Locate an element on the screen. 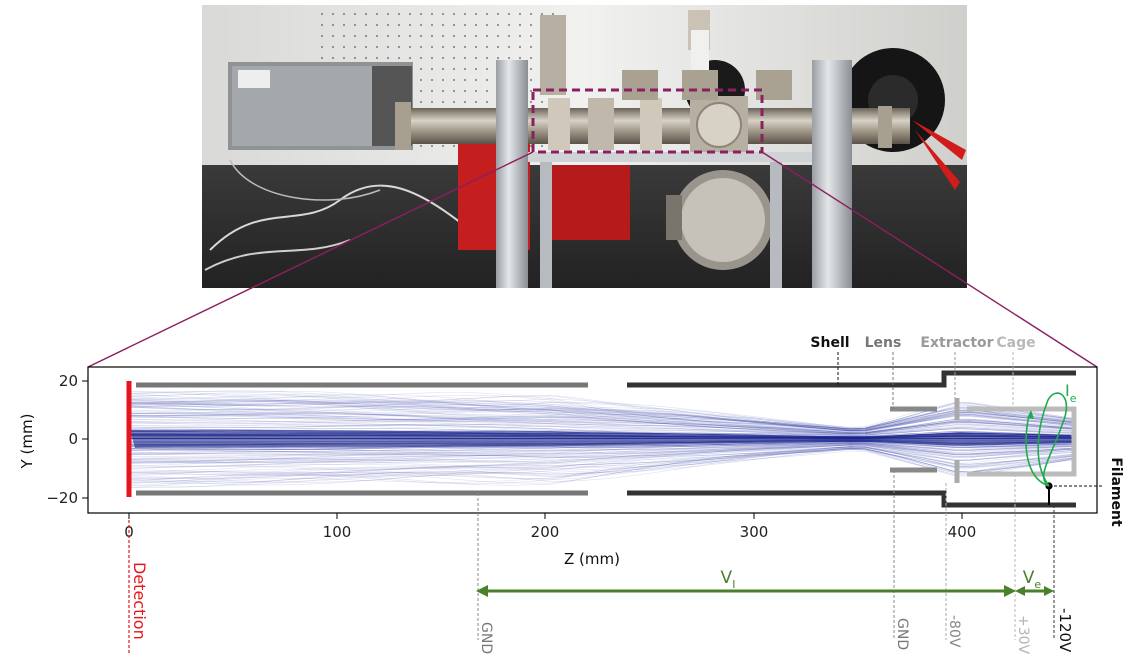 Image resolution: width=1131 pixels, height=668 pixels. ion-trajectories is located at coordinates (602, 439).